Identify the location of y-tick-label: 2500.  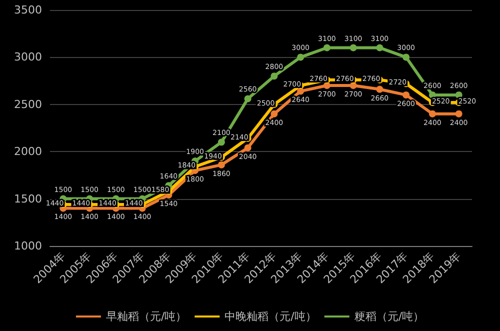
(28, 104).